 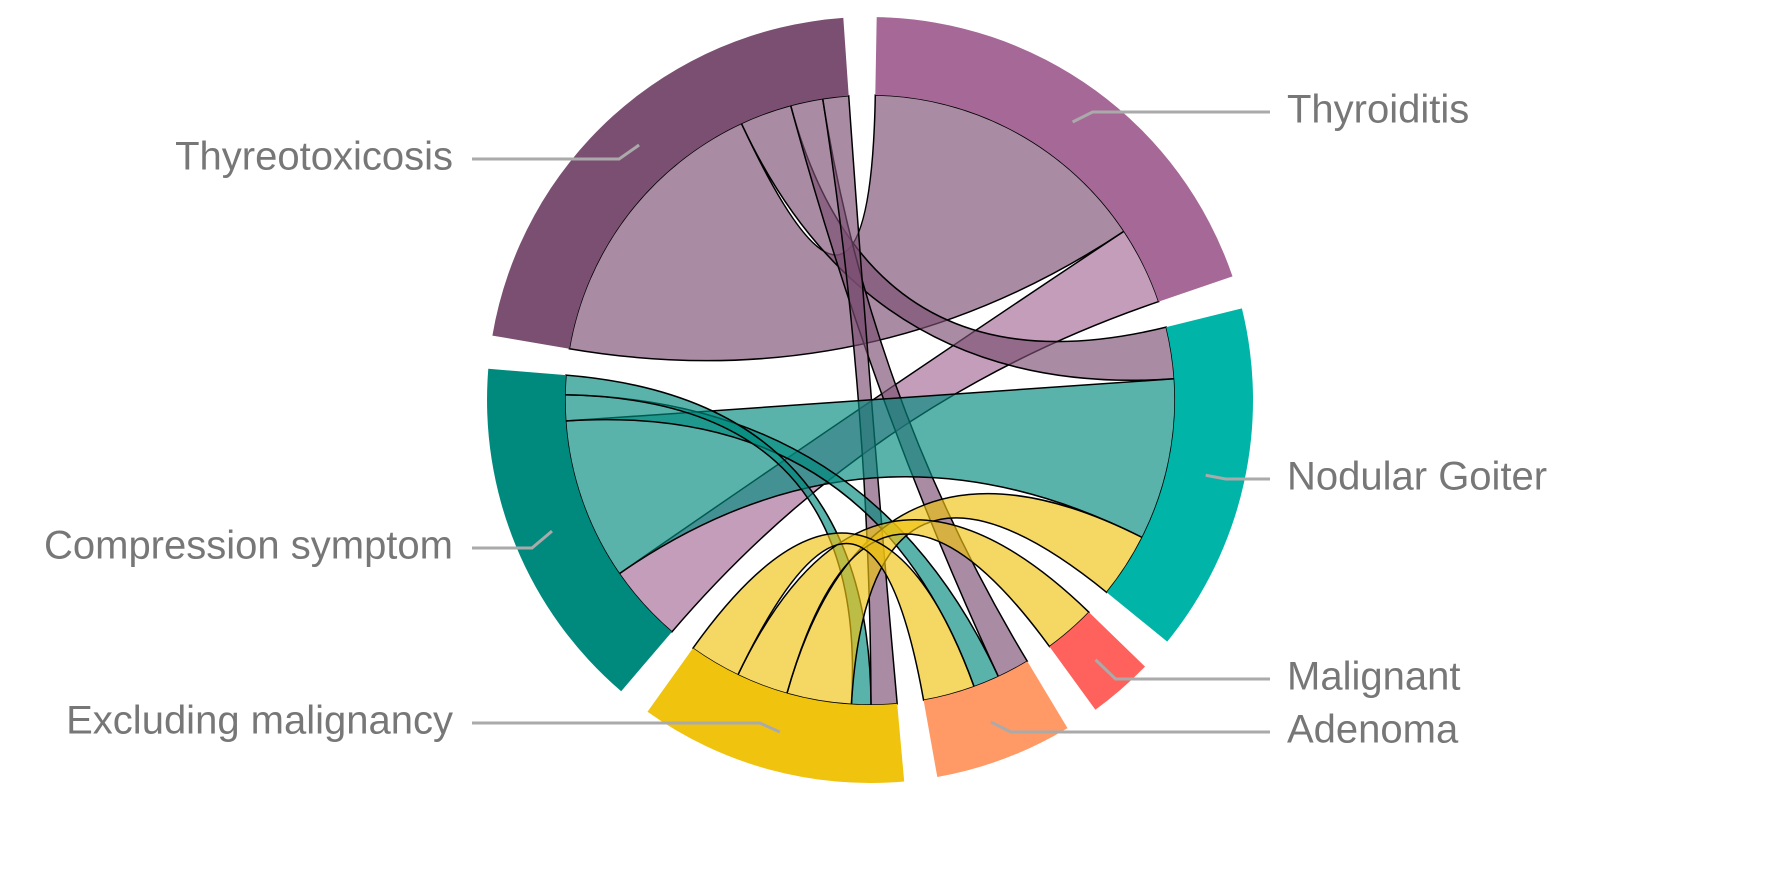 What do you see at coordinates (1417, 477) in the screenshot?
I see `node-label: Nodular Goiter` at bounding box center [1417, 477].